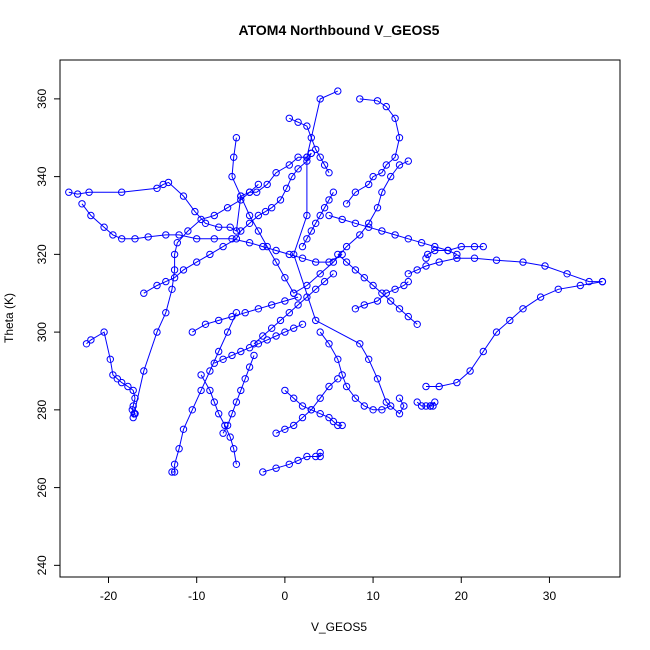 The width and height of the screenshot is (650, 650). What do you see at coordinates (197, 596) in the screenshot?
I see `x-tick-label: -10` at bounding box center [197, 596].